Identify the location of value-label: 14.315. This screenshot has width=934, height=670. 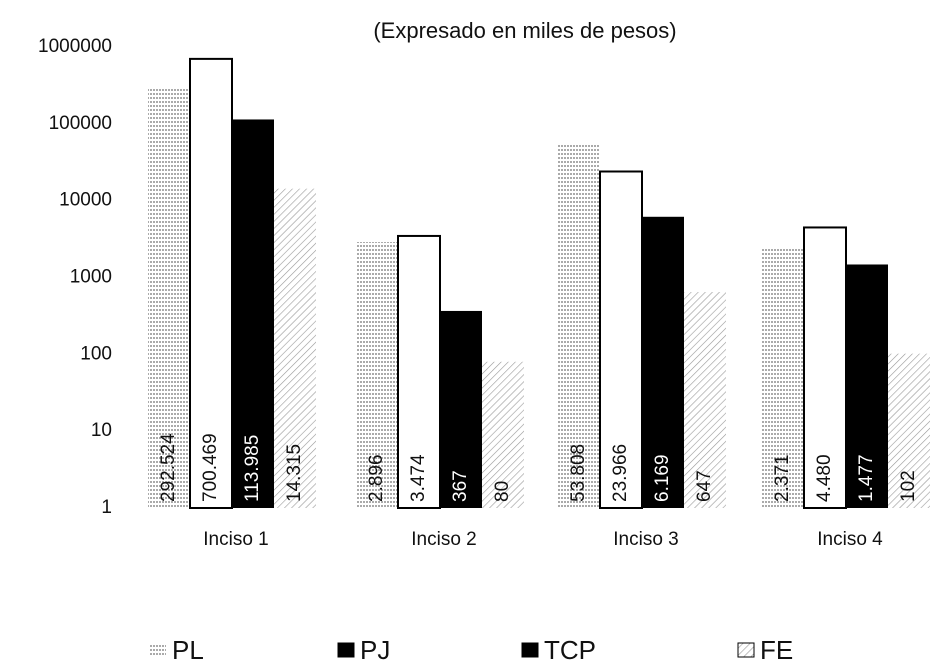
(294, 473).